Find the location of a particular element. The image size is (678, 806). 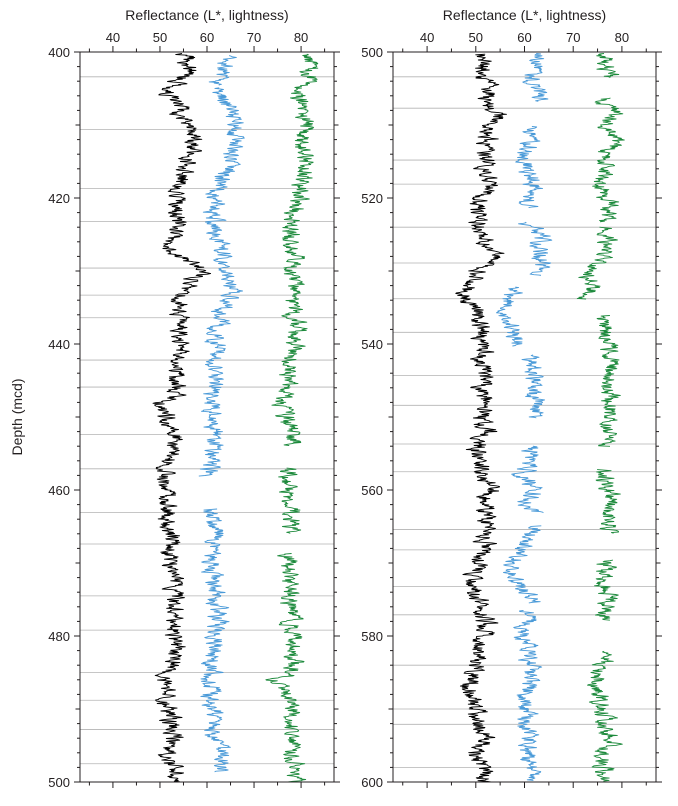

y-tick-label: 460 is located at coordinates (59, 490).